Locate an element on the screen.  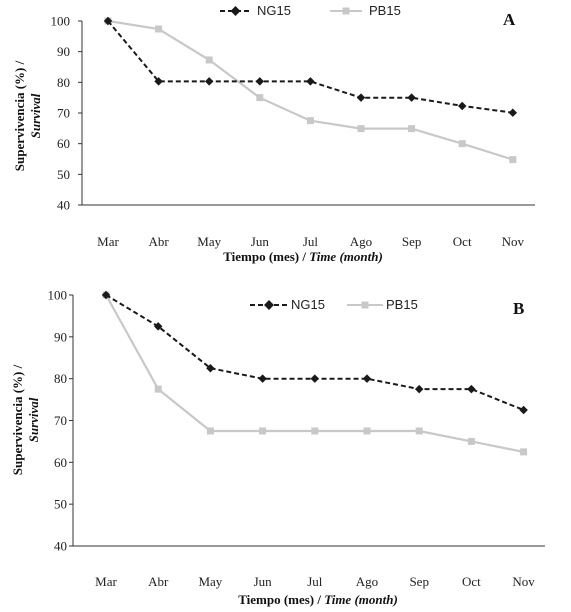
legend-a: NG15 PB15 is located at coordinates (310, 10).